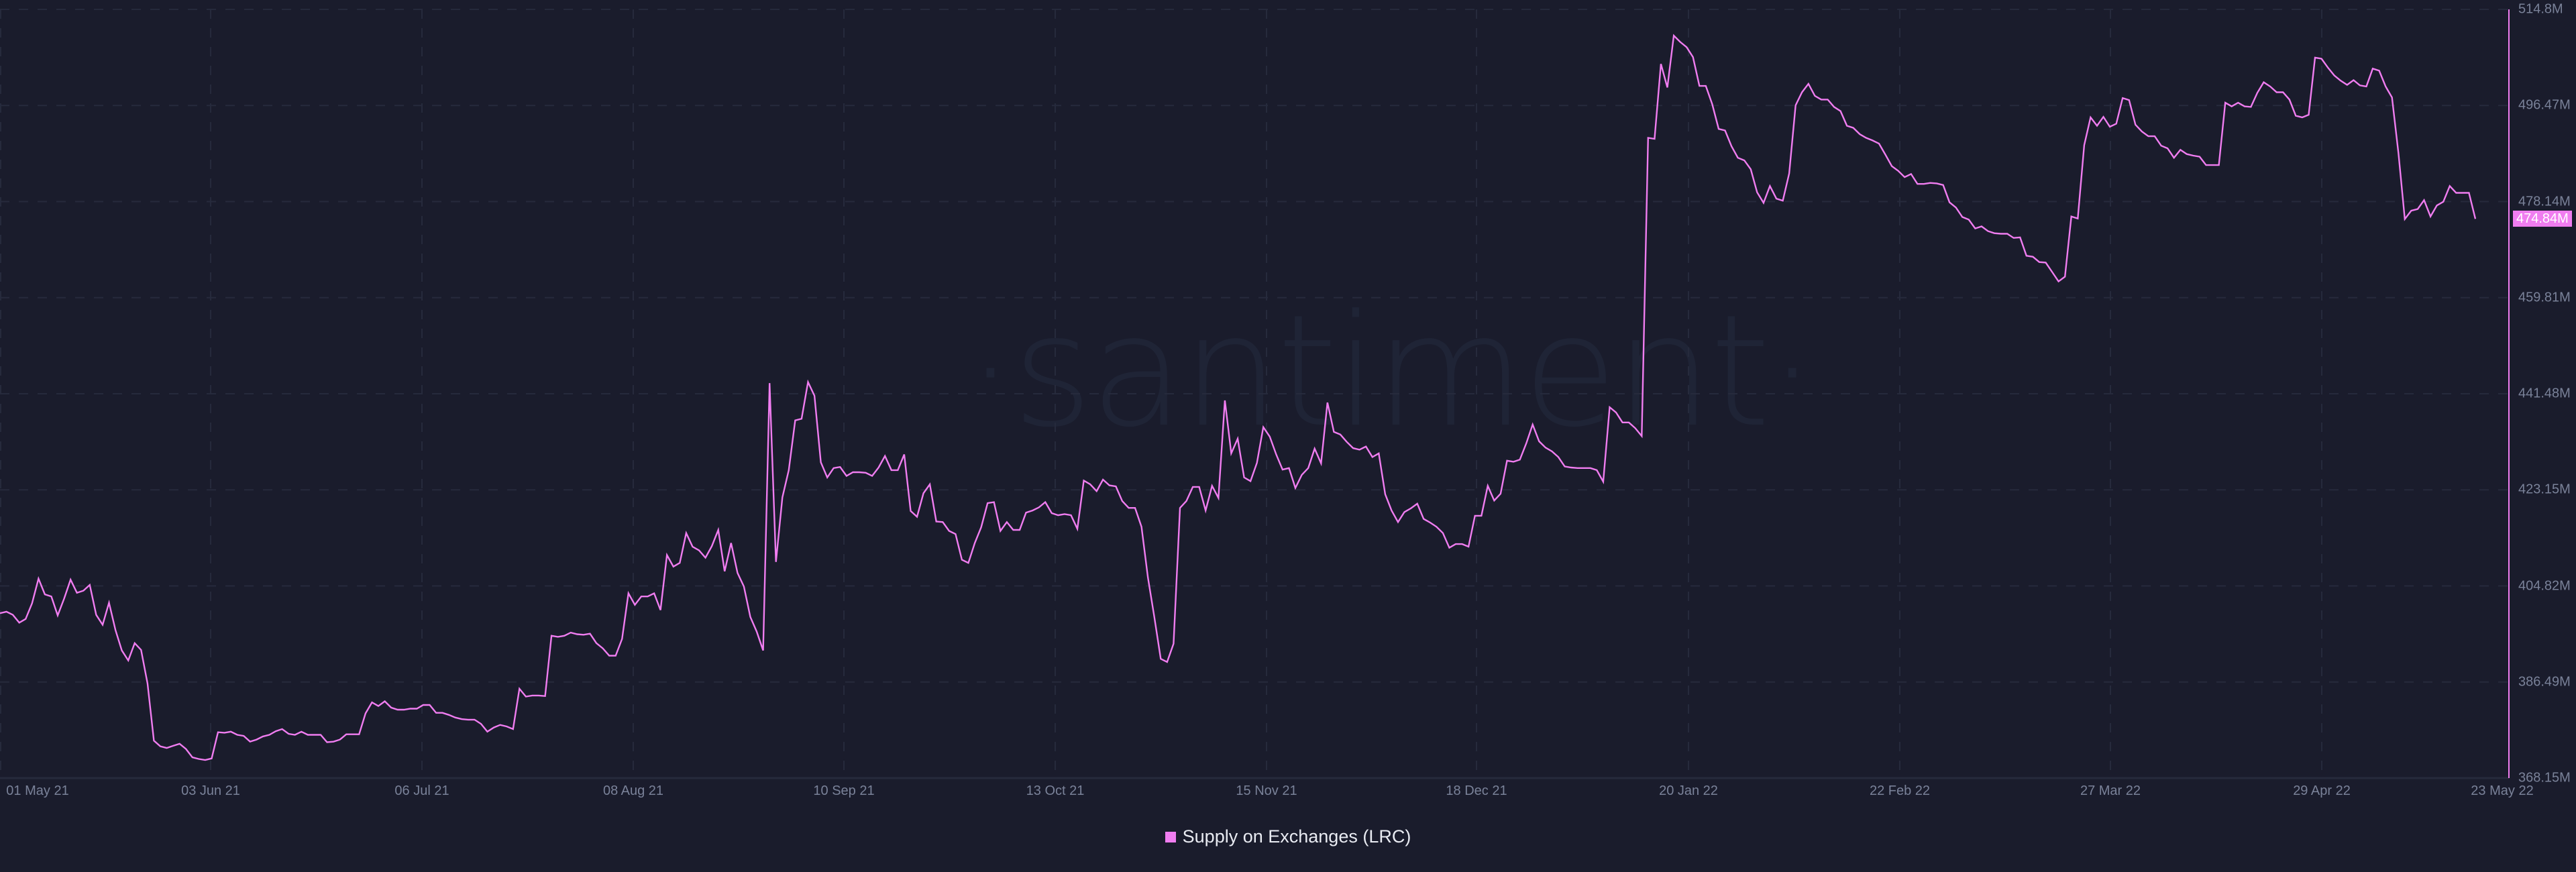 The height and width of the screenshot is (872, 2576). What do you see at coordinates (210, 790) in the screenshot?
I see `x-tick-label: 03 Jun 21` at bounding box center [210, 790].